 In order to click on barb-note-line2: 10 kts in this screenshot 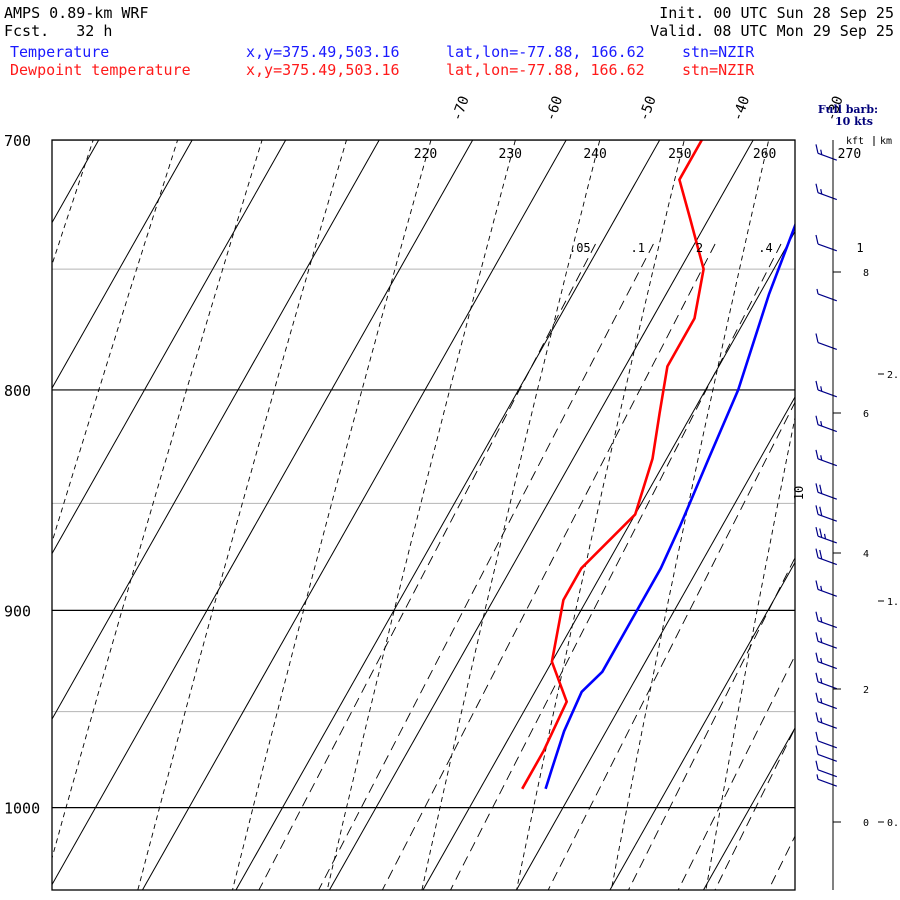, I will do `click(854, 121)`.